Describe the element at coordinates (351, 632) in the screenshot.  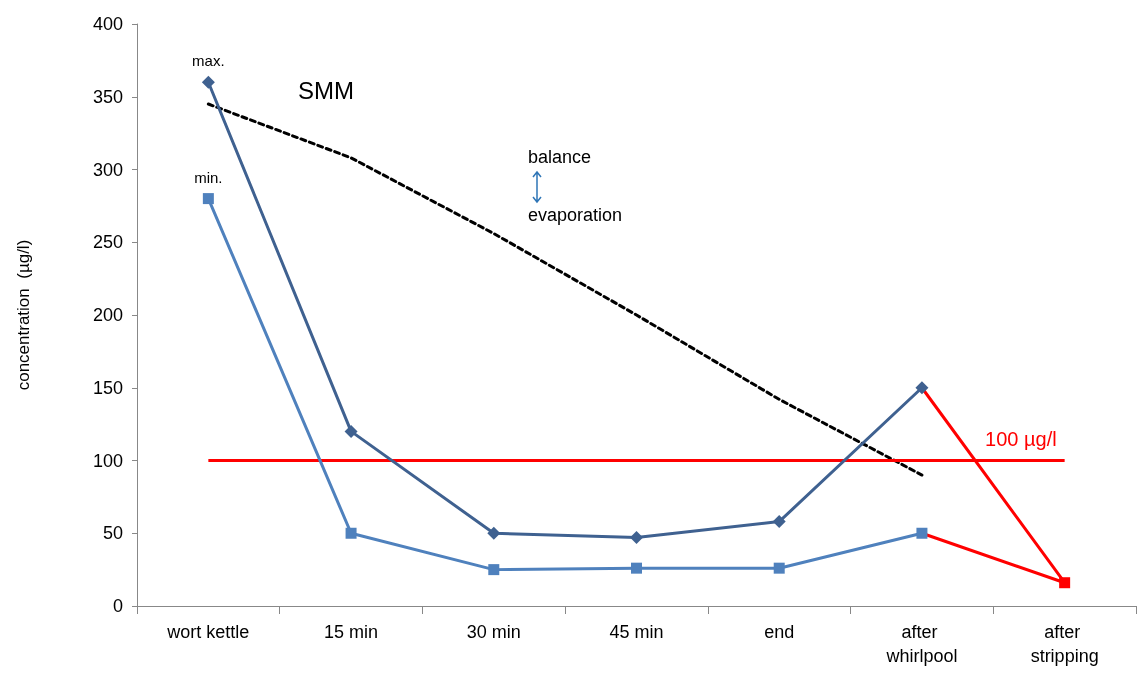
I see `x-tick-label: 15 min` at that location.